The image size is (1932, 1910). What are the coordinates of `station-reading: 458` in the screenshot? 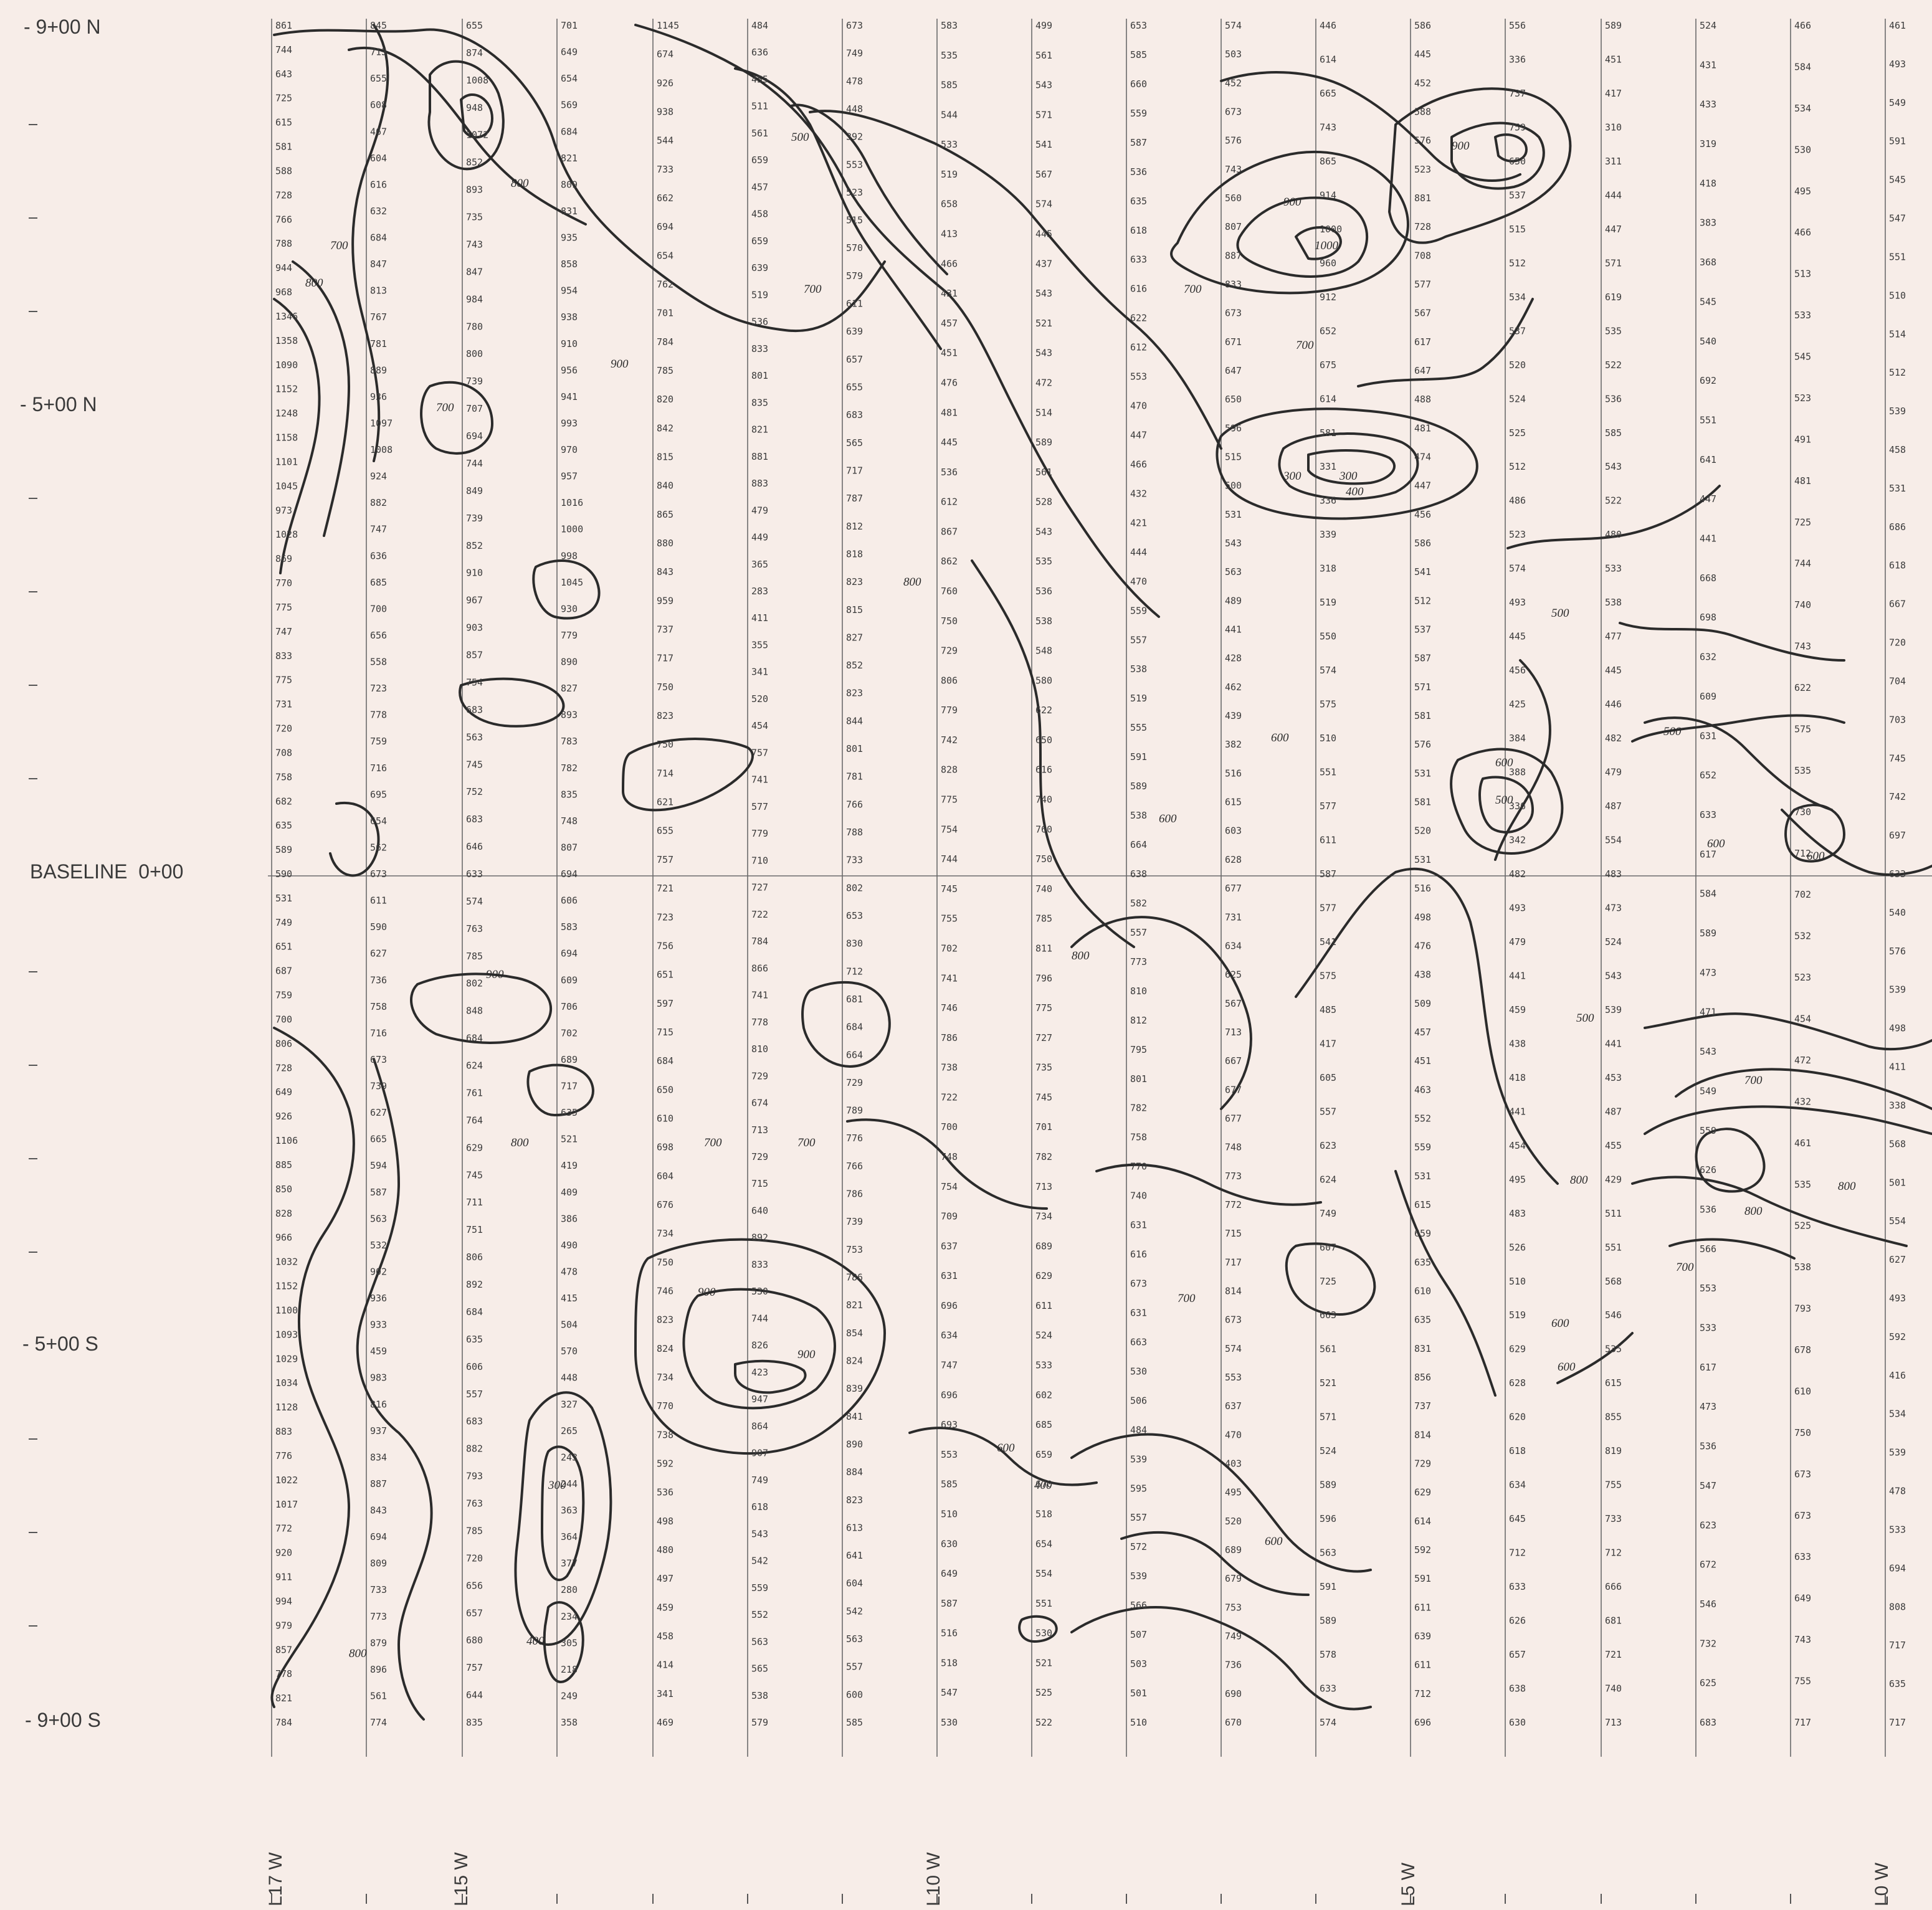 It's located at (665, 1636).